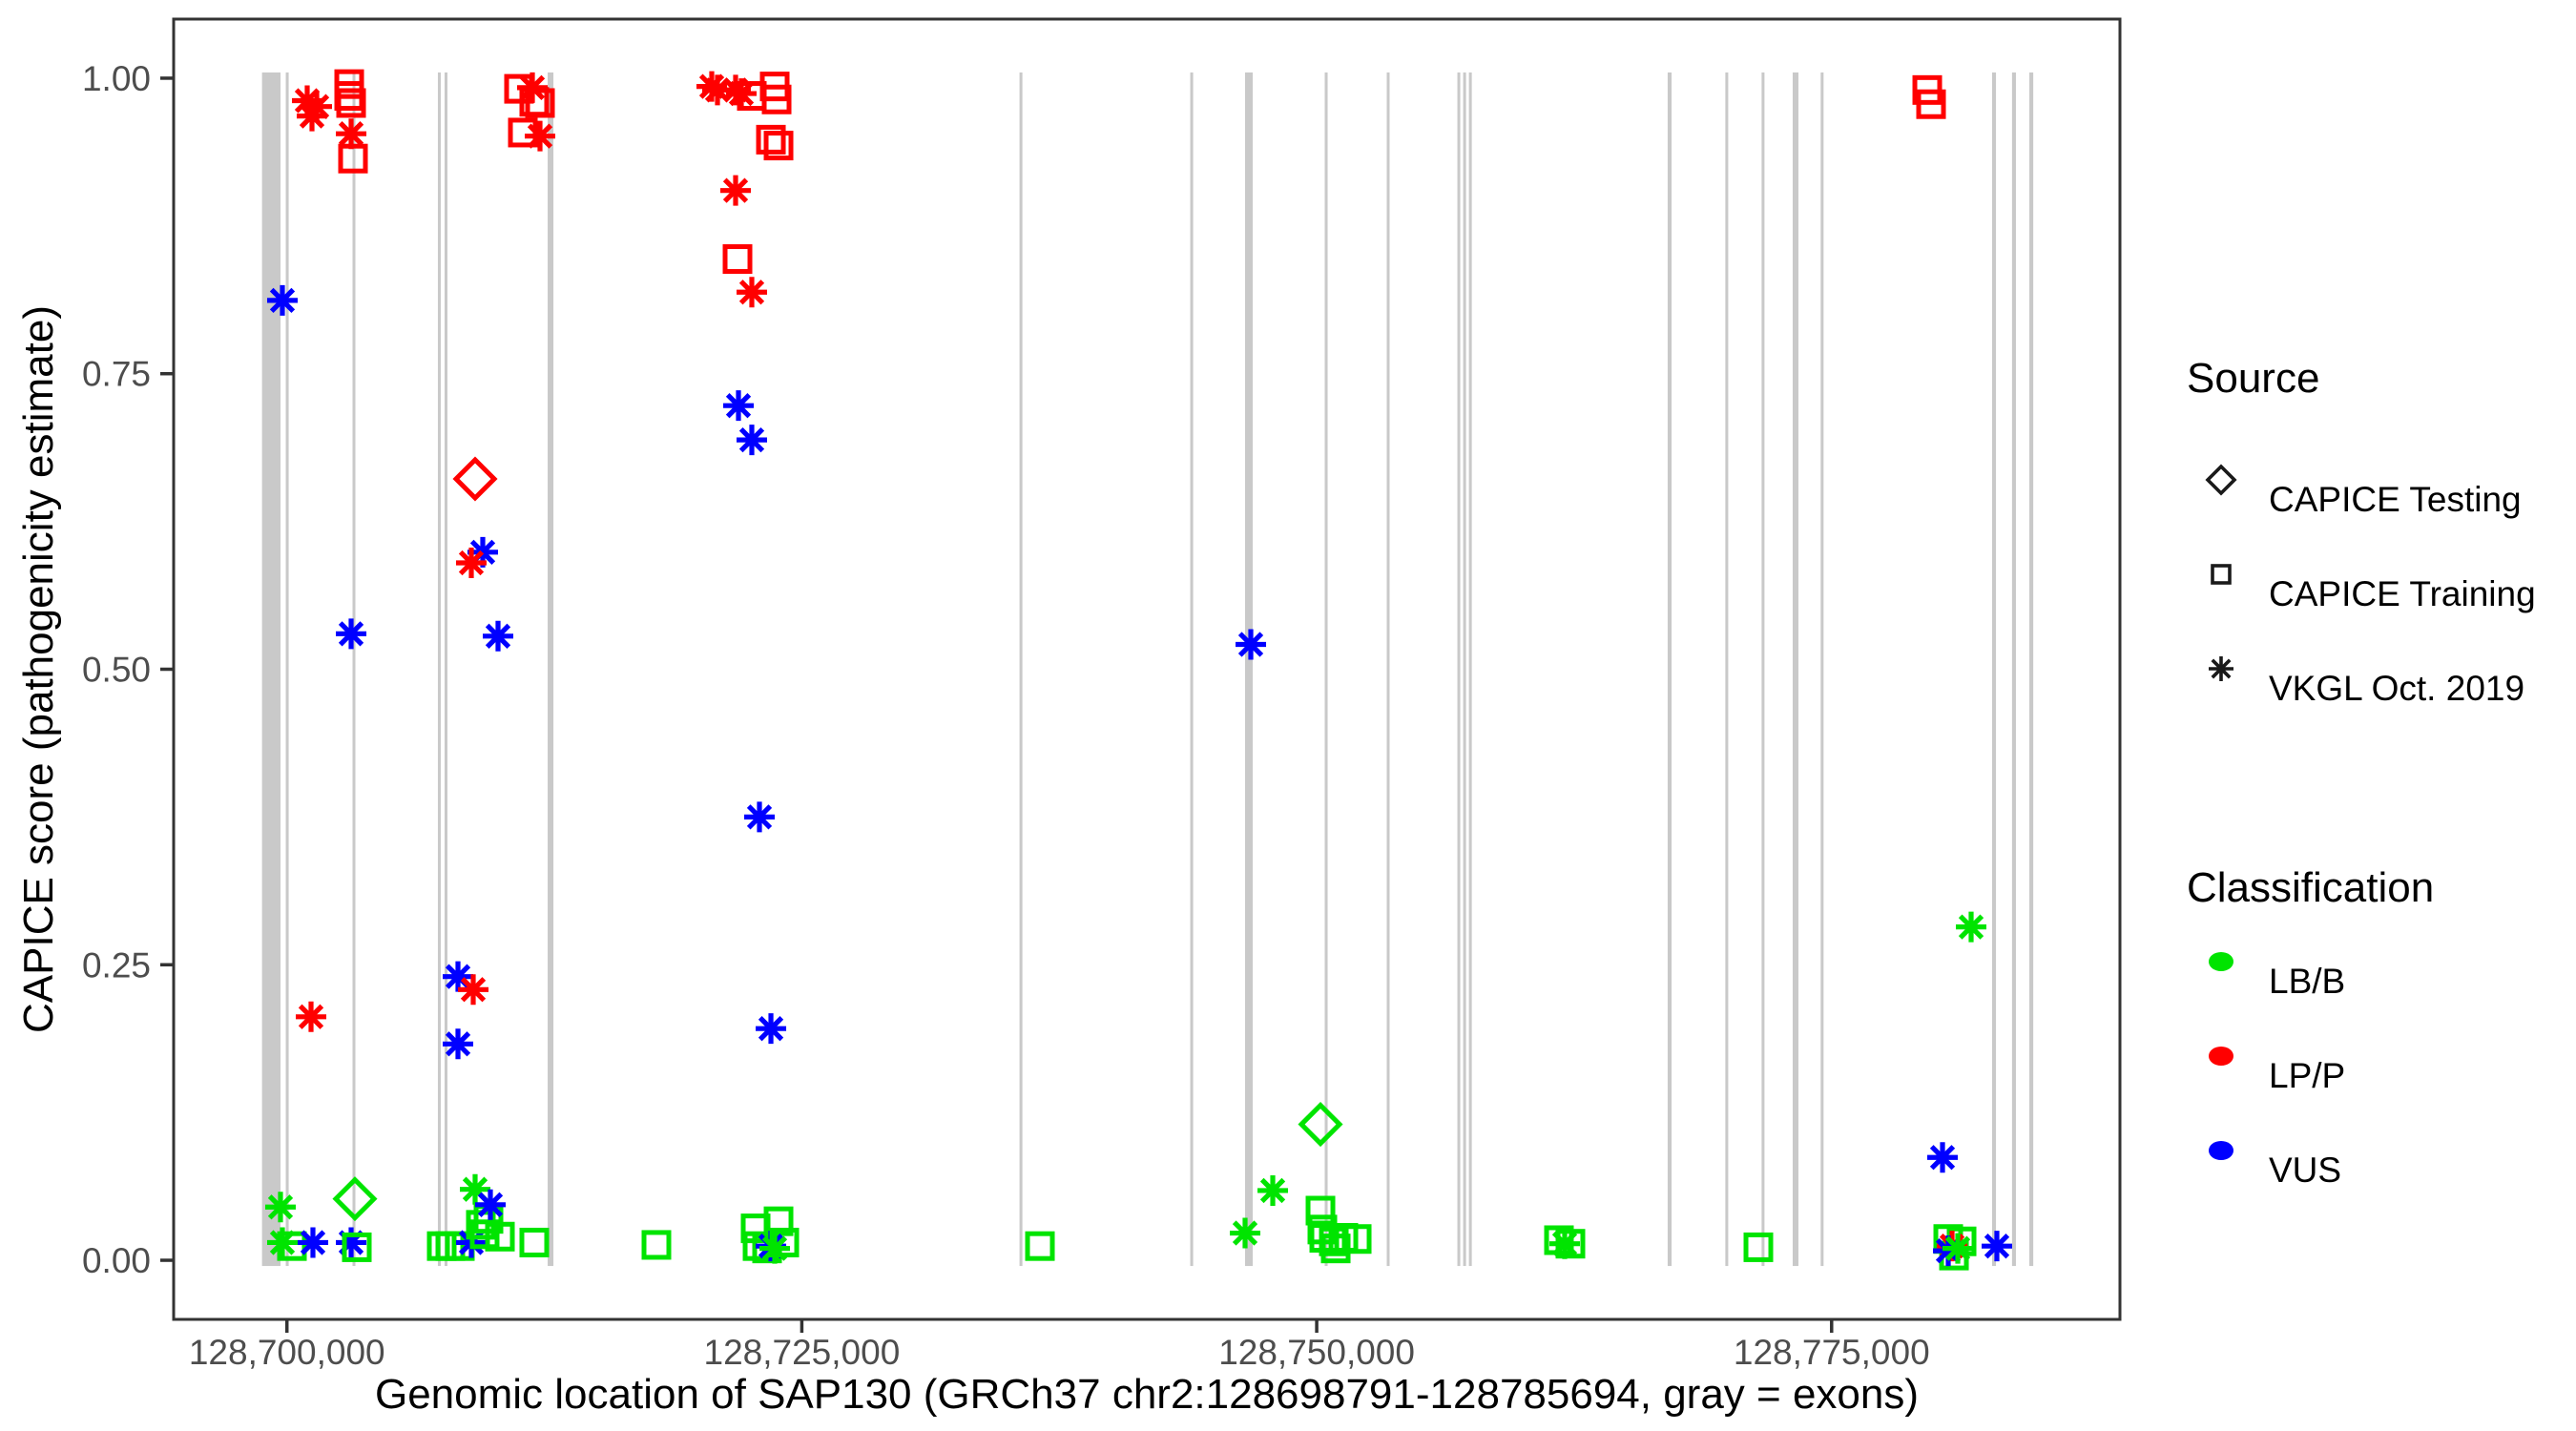  I want to click on y-axis-tick-label: 1.00, so click(116, 78).